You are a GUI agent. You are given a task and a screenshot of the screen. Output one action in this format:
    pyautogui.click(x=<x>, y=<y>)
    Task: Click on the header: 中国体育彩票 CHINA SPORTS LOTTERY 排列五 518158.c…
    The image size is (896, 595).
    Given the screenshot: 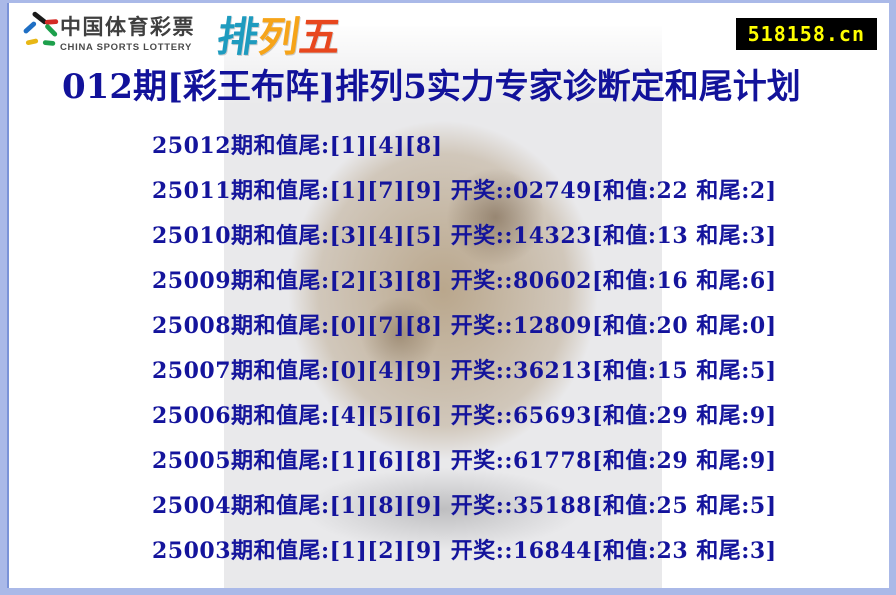 What is the action you would take?
    pyautogui.click(x=448, y=32)
    